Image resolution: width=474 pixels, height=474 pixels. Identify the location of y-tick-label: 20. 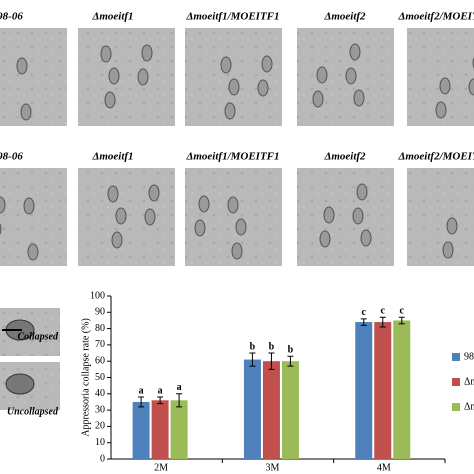
(100, 426).